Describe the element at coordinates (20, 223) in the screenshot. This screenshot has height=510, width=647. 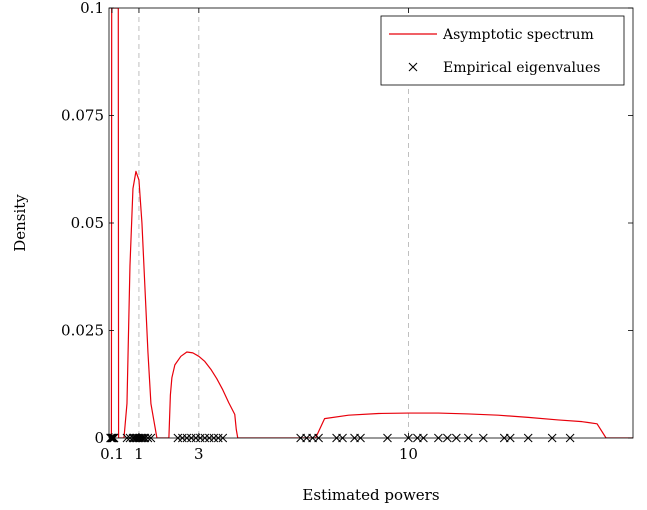
I see `y-axis-label: Density` at that location.